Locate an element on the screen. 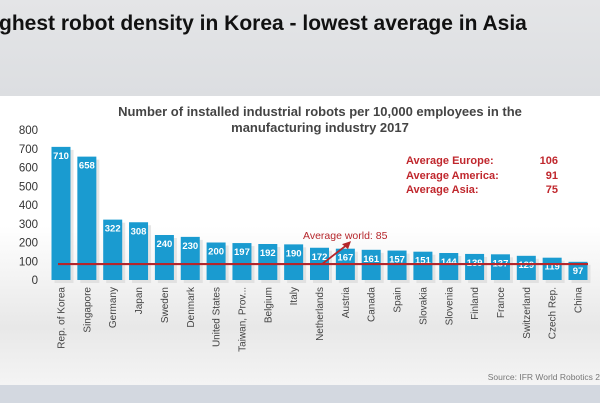 The height and width of the screenshot is (403, 600). data-label: 151 is located at coordinates (423, 261).